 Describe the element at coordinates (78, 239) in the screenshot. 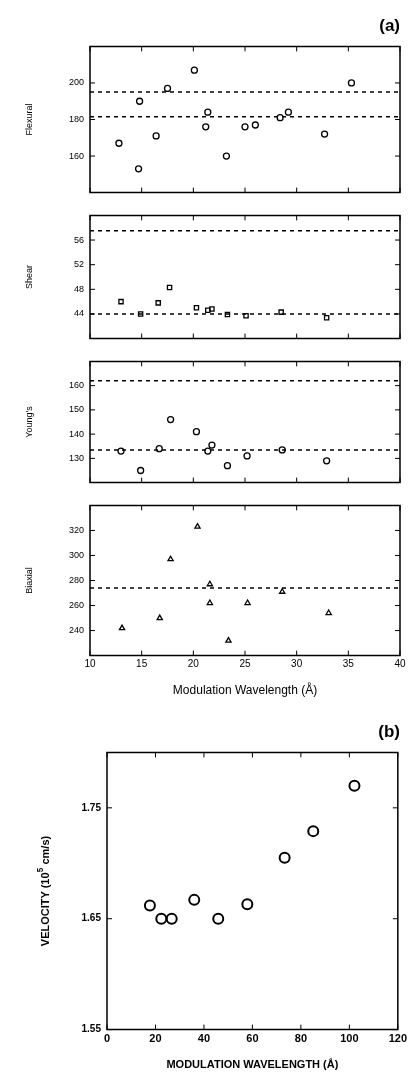

I see `y-tick-label: 56` at that location.